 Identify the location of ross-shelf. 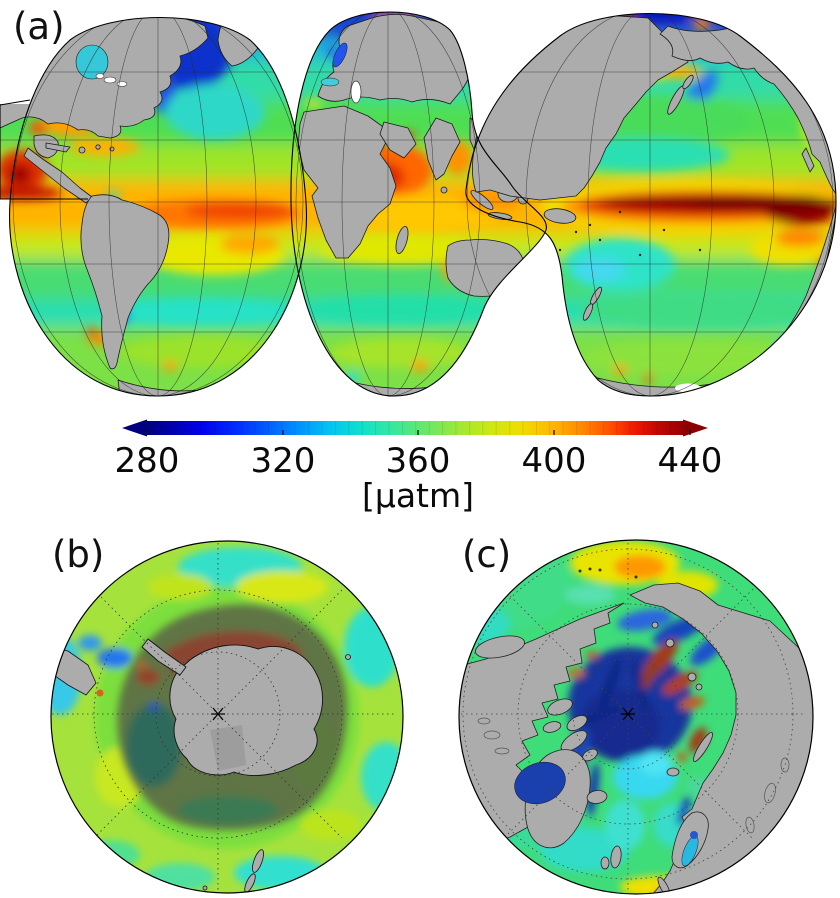
(228, 748).